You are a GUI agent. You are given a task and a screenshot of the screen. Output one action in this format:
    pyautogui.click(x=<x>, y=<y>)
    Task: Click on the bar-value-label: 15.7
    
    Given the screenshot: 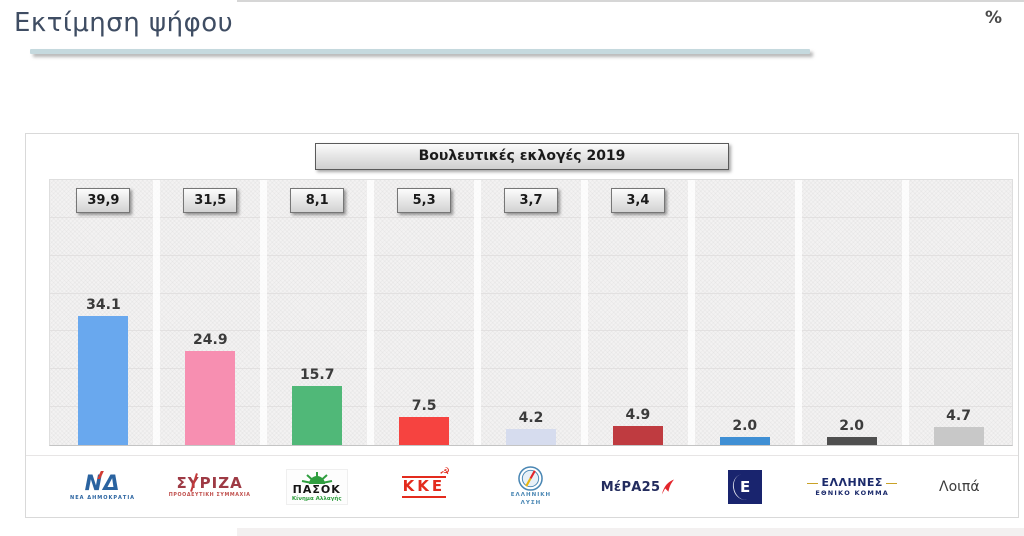 What is the action you would take?
    pyautogui.click(x=317, y=374)
    